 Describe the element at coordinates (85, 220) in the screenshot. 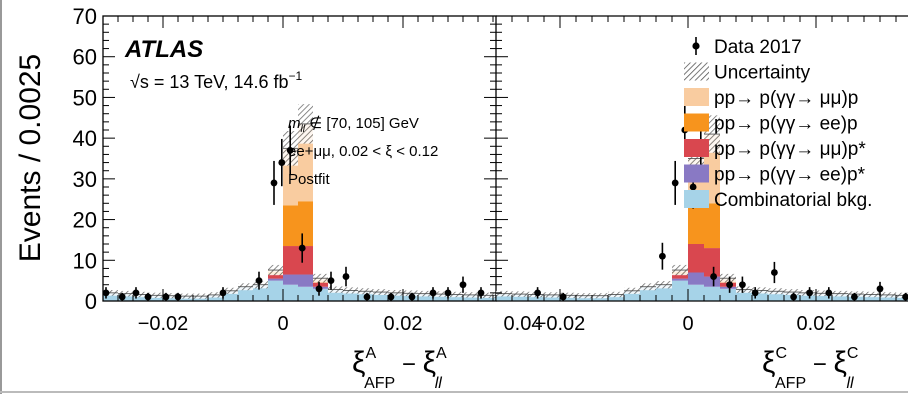

I see `y-tick-label: 20` at that location.